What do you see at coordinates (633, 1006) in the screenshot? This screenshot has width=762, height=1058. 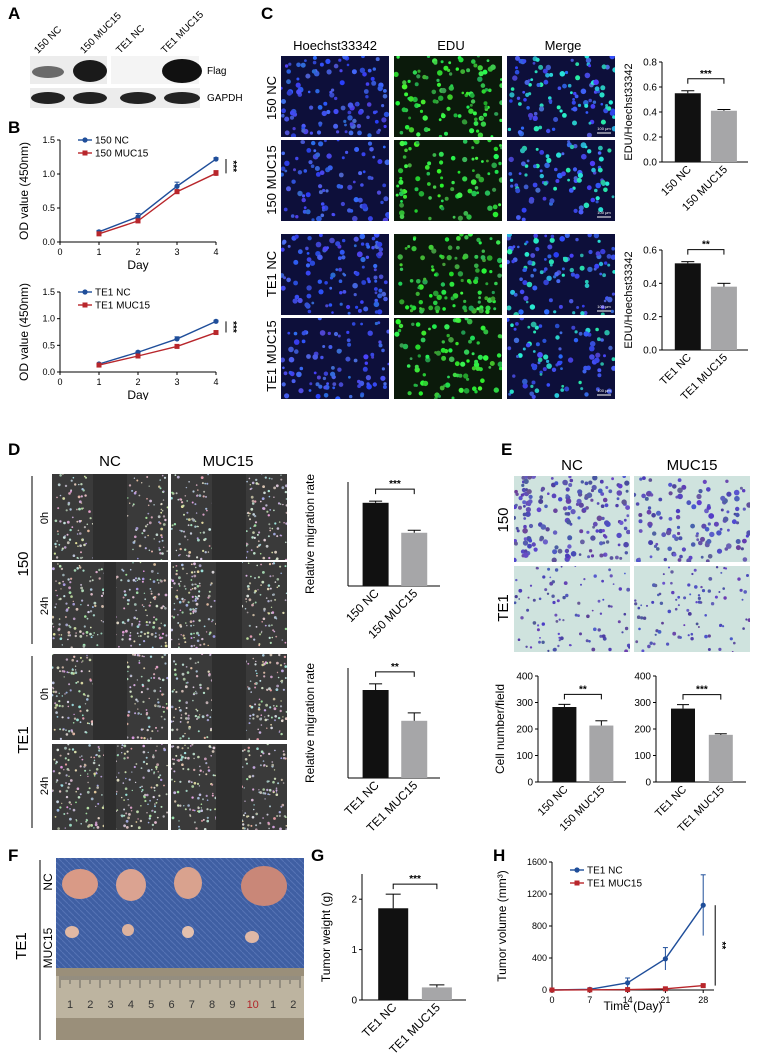 I see `x-axis-label: Time (Day)` at bounding box center [633, 1006].